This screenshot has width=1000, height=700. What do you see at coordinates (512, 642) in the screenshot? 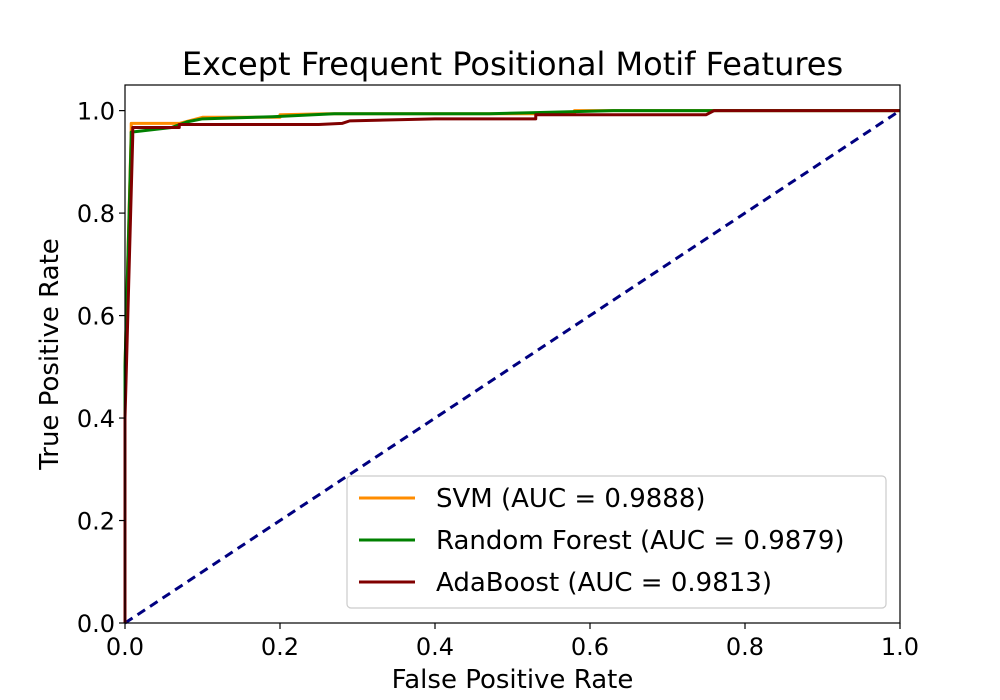
I see `x-axis-ticks: 0.0 0.2 0.4 0.6 0.8 1.0` at bounding box center [512, 642].